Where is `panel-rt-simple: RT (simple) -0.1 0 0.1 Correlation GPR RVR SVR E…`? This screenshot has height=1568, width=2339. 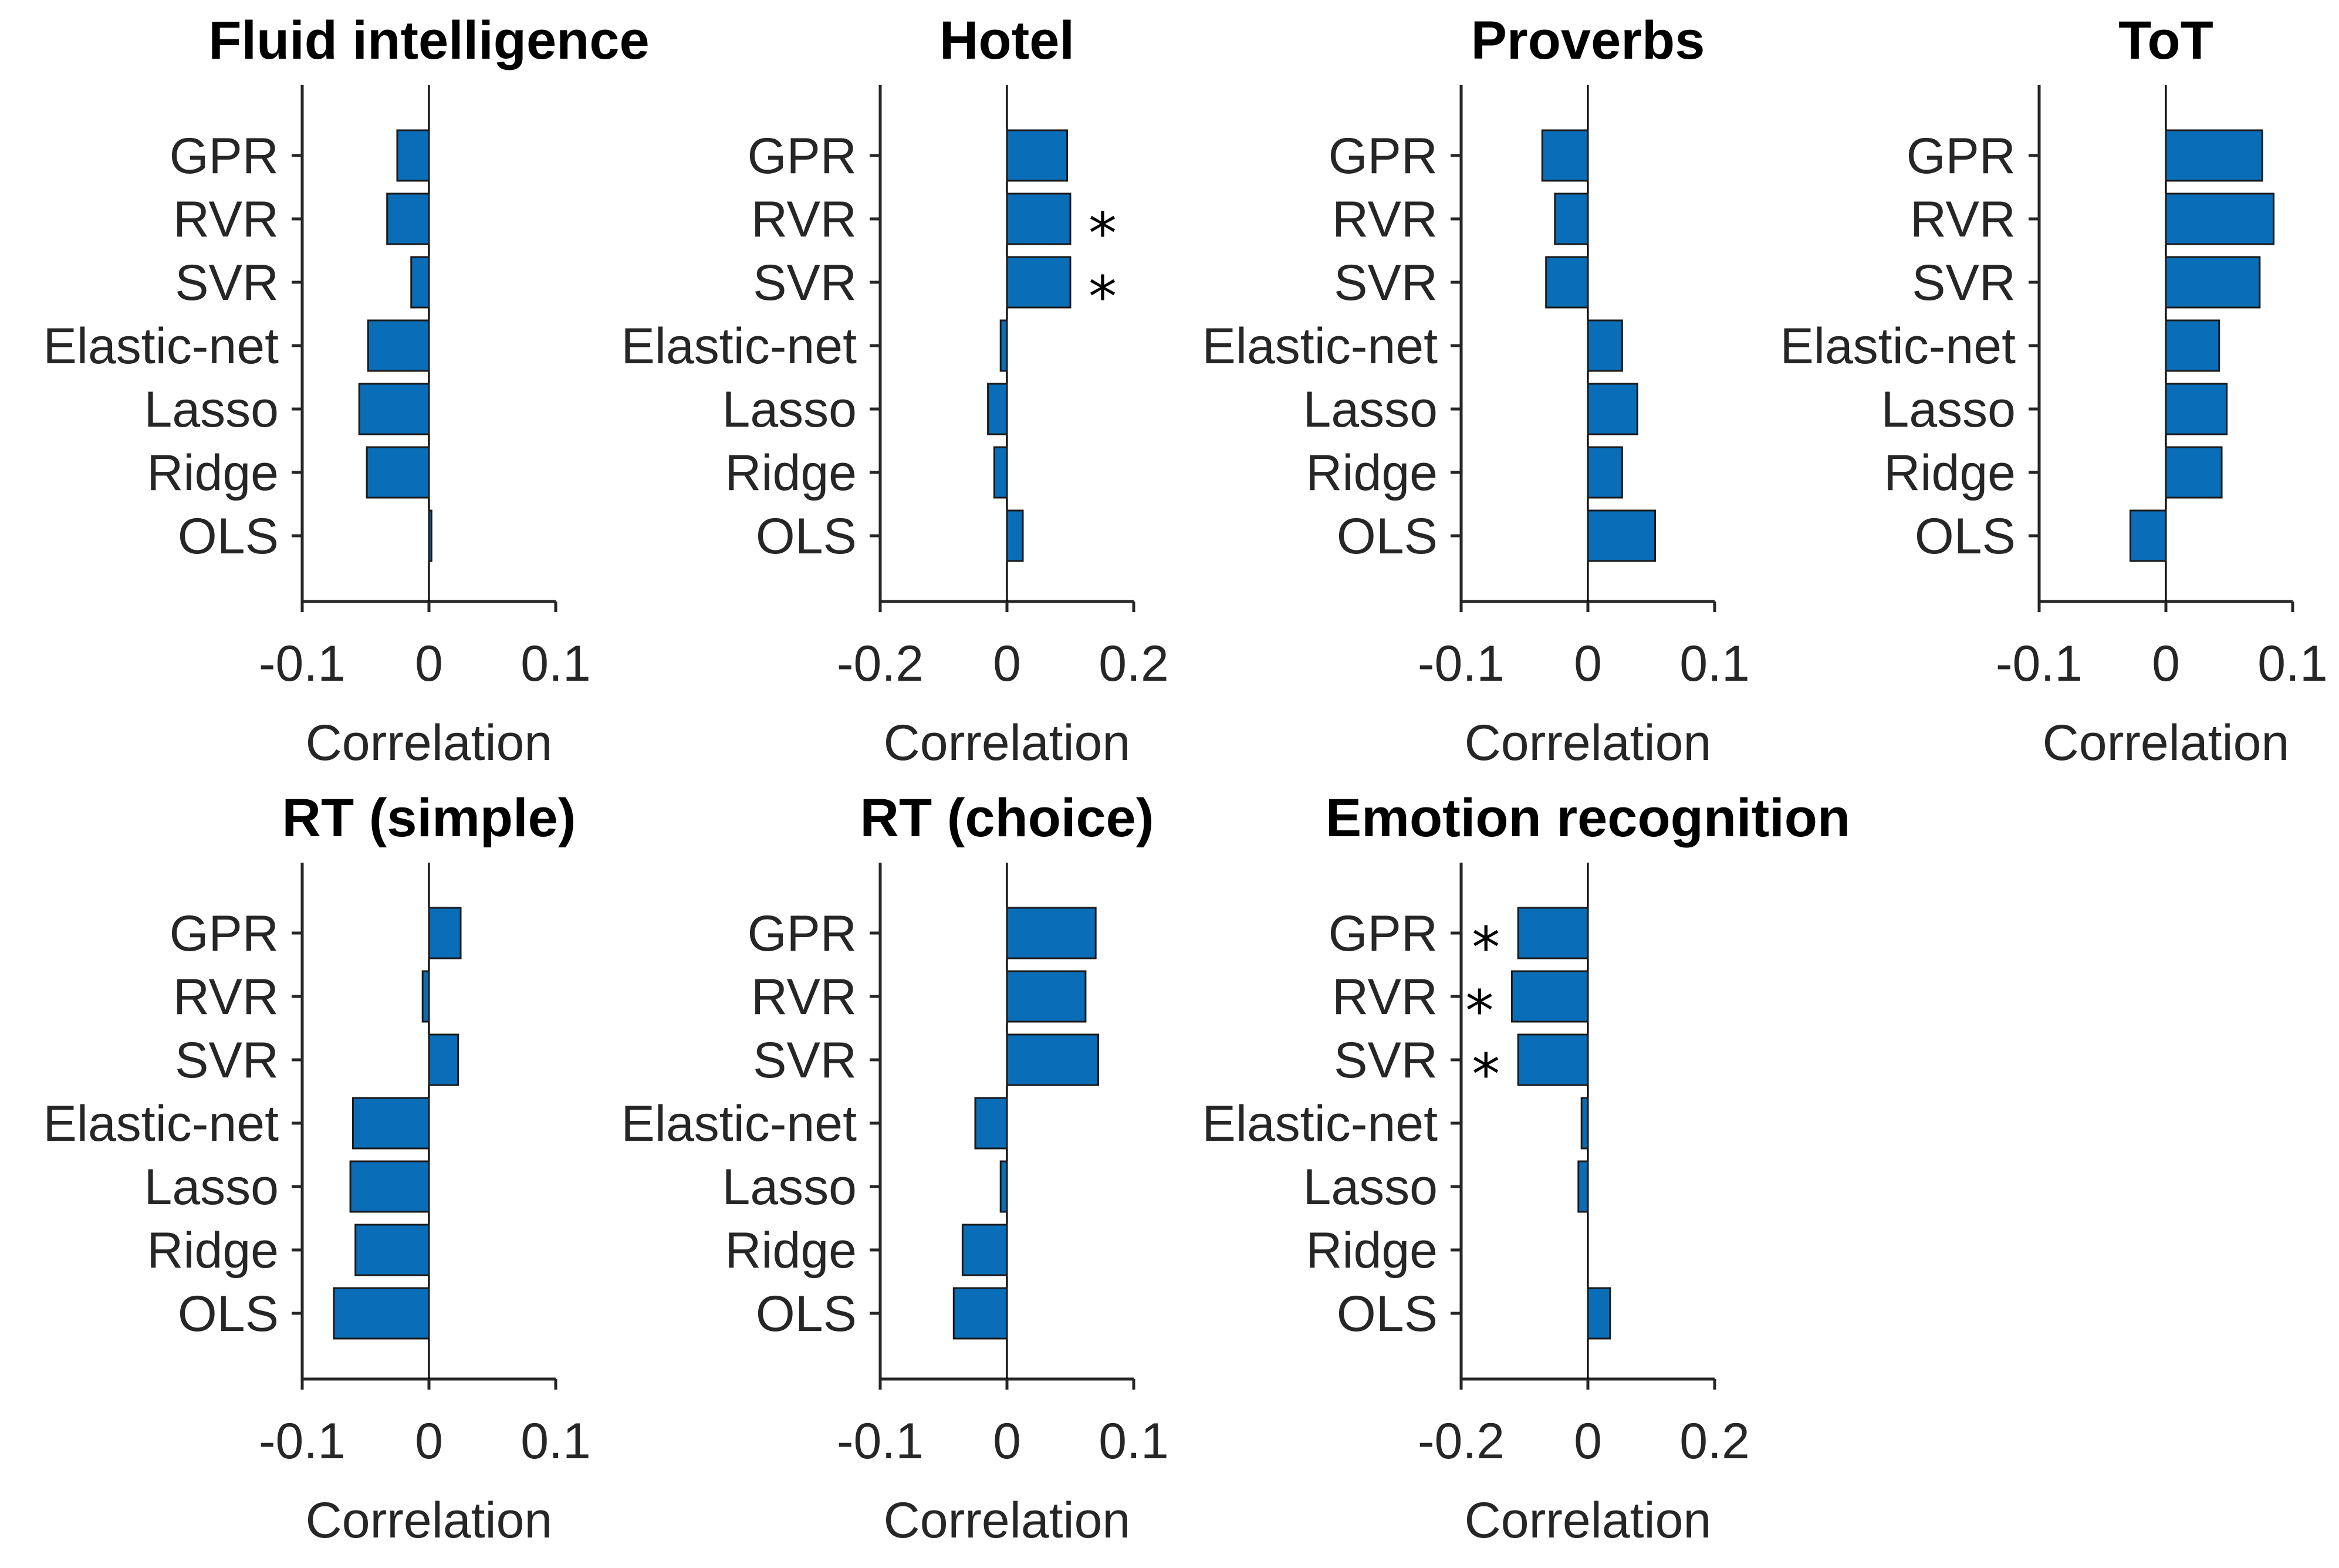 panel-rt-simple: RT (simple) -0.1 0 0.1 Correlation GPR RVR SVR E… is located at coordinates (317, 1168).